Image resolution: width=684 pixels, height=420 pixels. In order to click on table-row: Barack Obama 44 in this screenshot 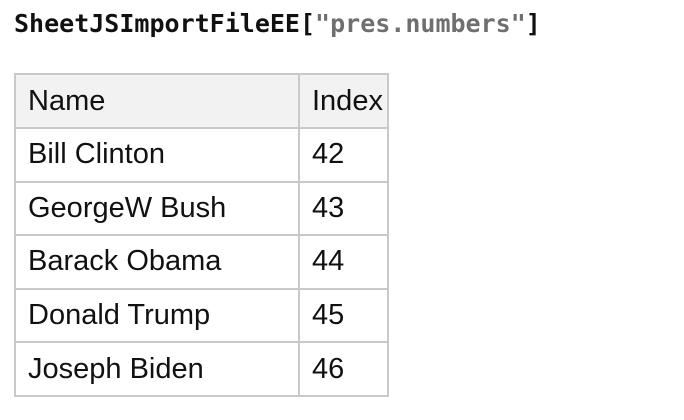, I will do `click(201, 262)`.